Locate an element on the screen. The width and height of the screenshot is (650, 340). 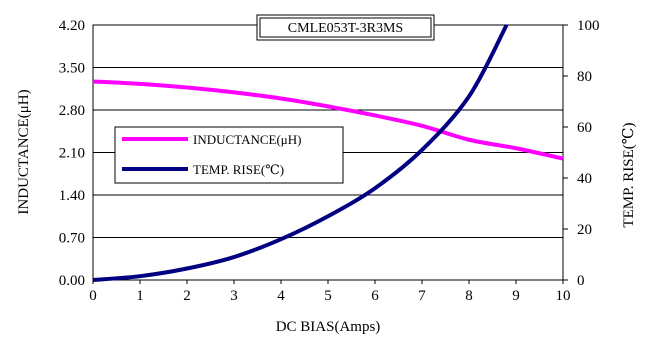
x-tick-label: 8 is located at coordinates (469, 296).